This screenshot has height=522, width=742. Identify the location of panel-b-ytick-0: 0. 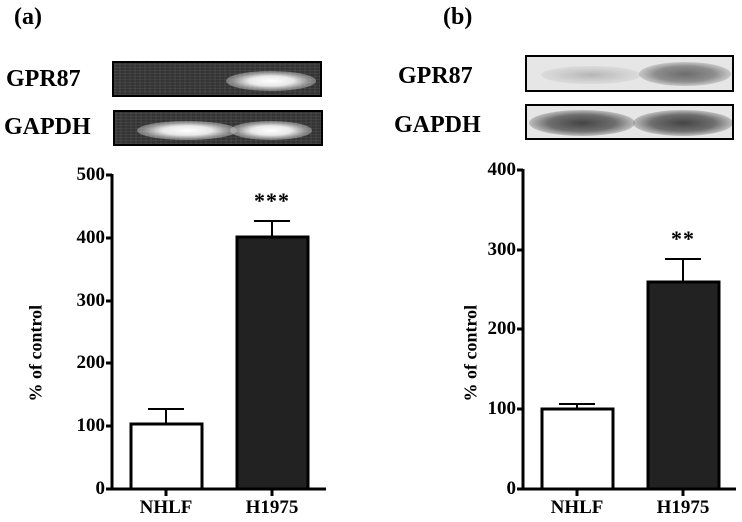
(511, 488).